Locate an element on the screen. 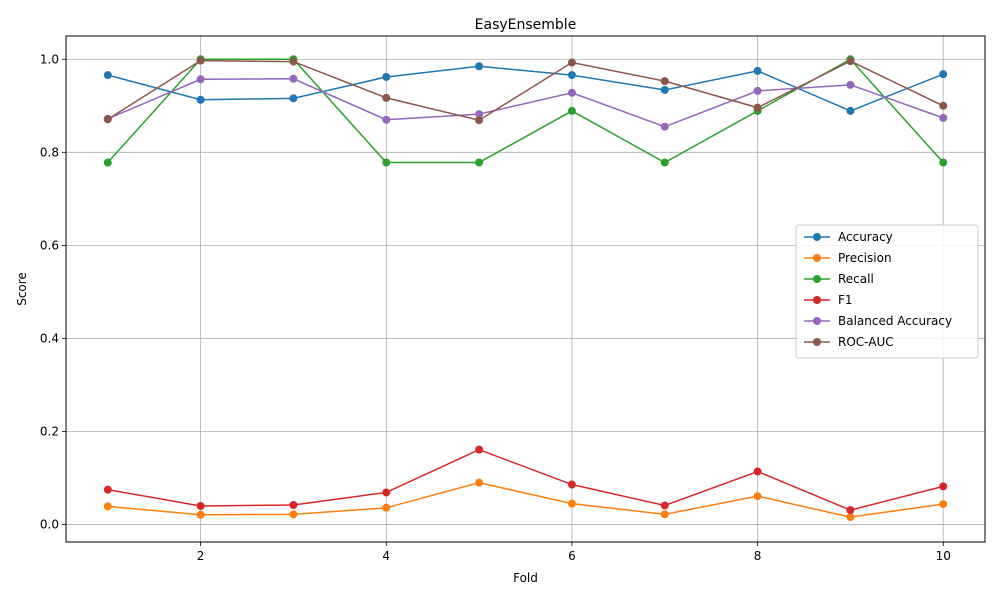 Image resolution: width=1000 pixels, height=600 pixels. legend-label: Recall is located at coordinates (856, 279).